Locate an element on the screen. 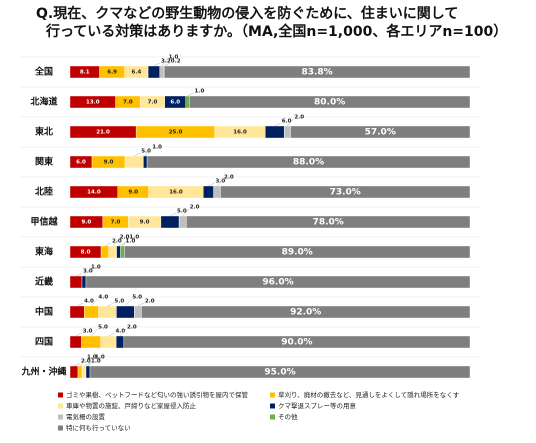 This screenshot has width=536, height=443. legend-label: 特に何も行っていない is located at coordinates (98, 427).